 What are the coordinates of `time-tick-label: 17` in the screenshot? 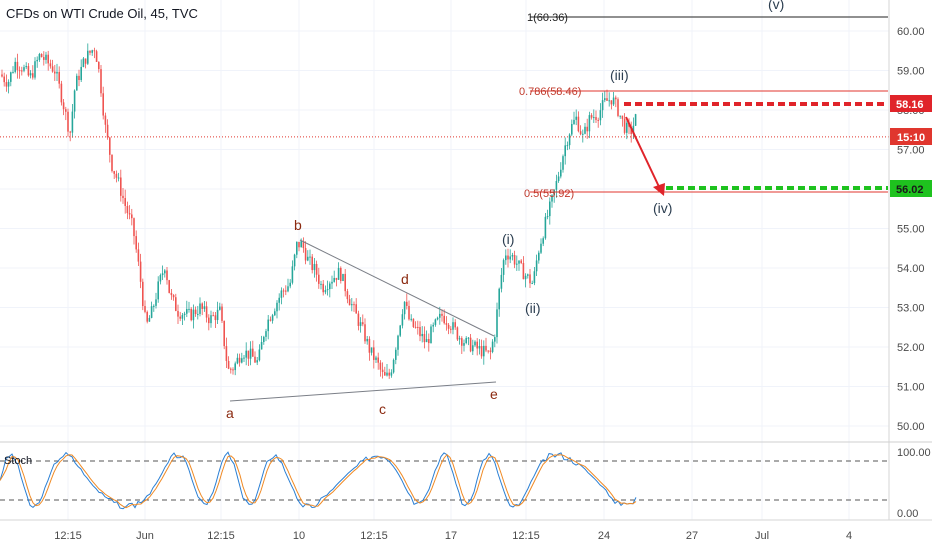 It's located at (451, 536).